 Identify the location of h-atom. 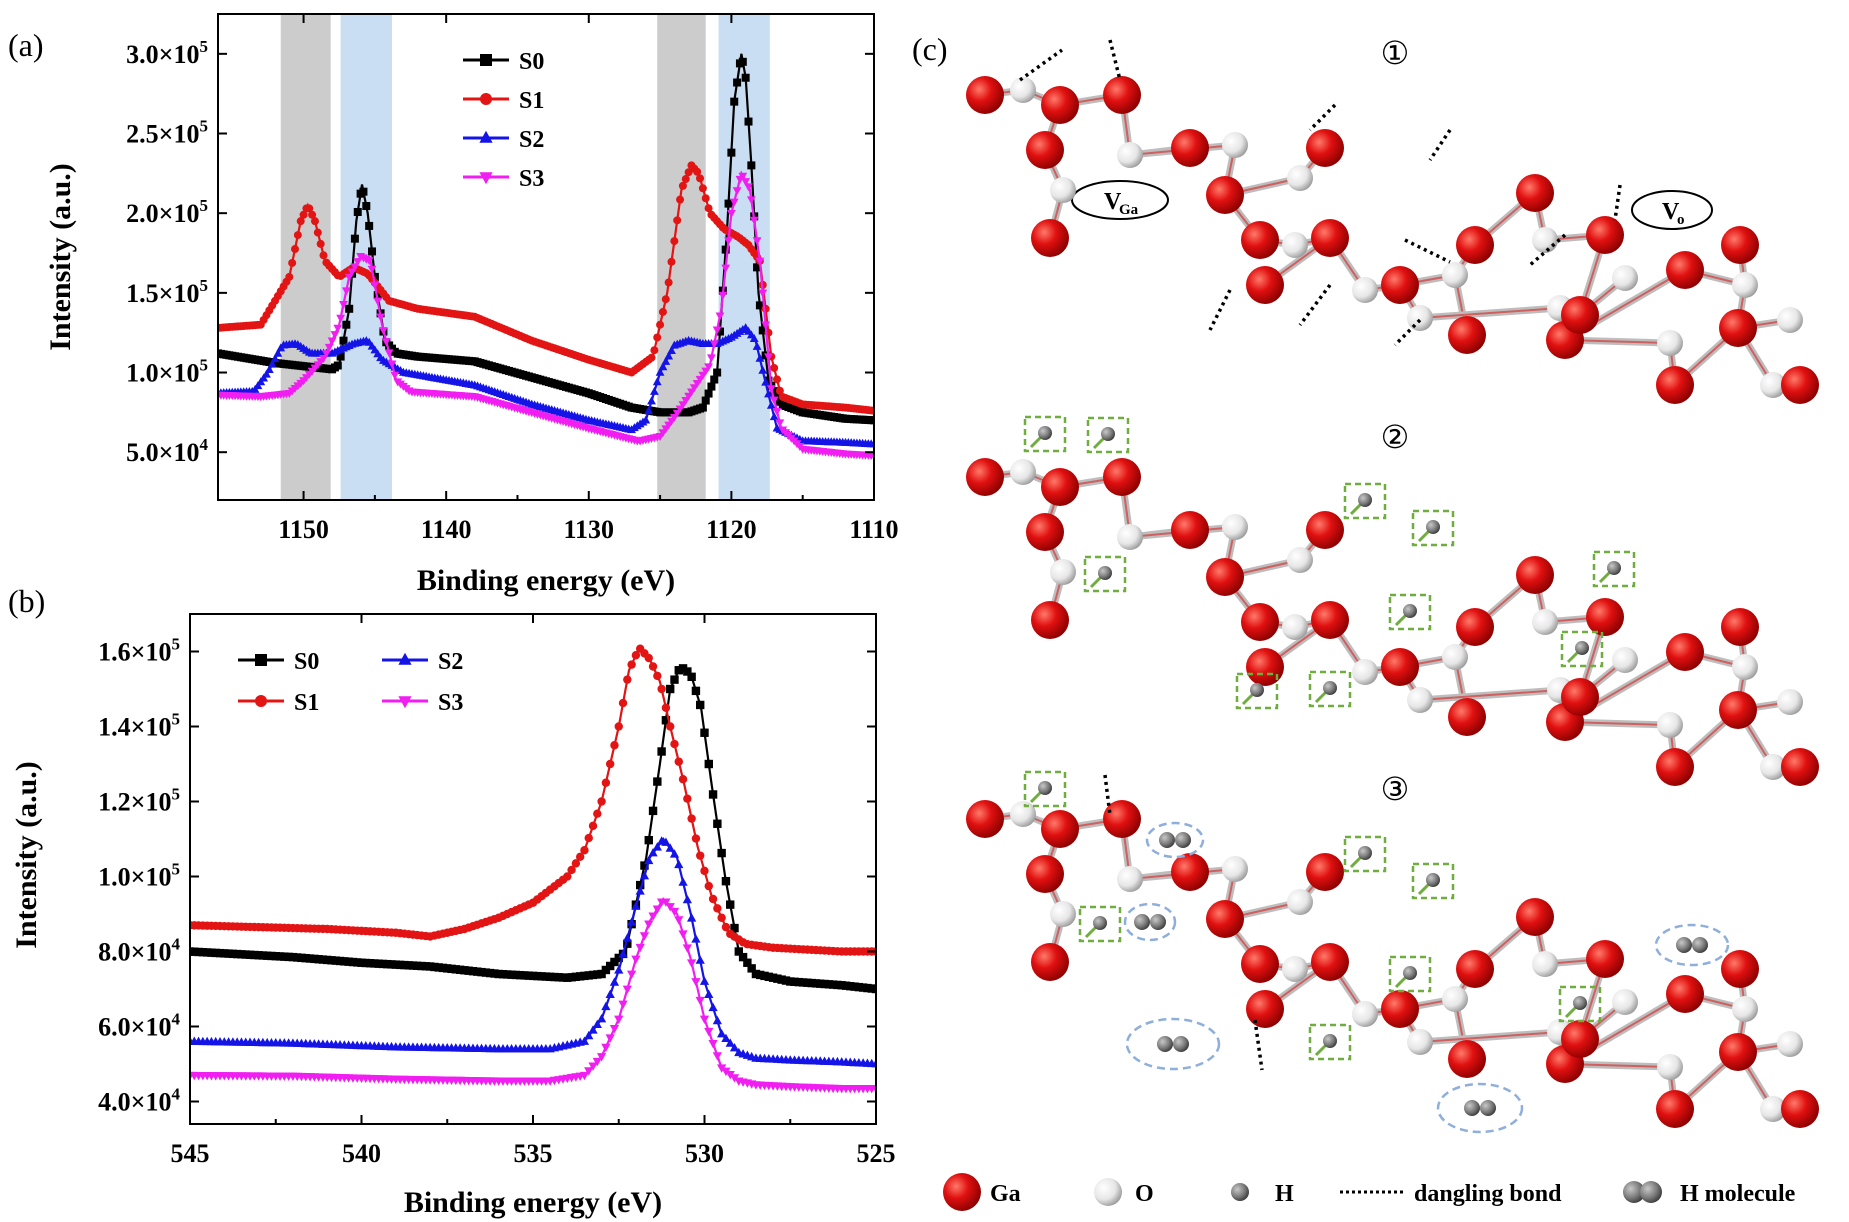
(1330, 1041).